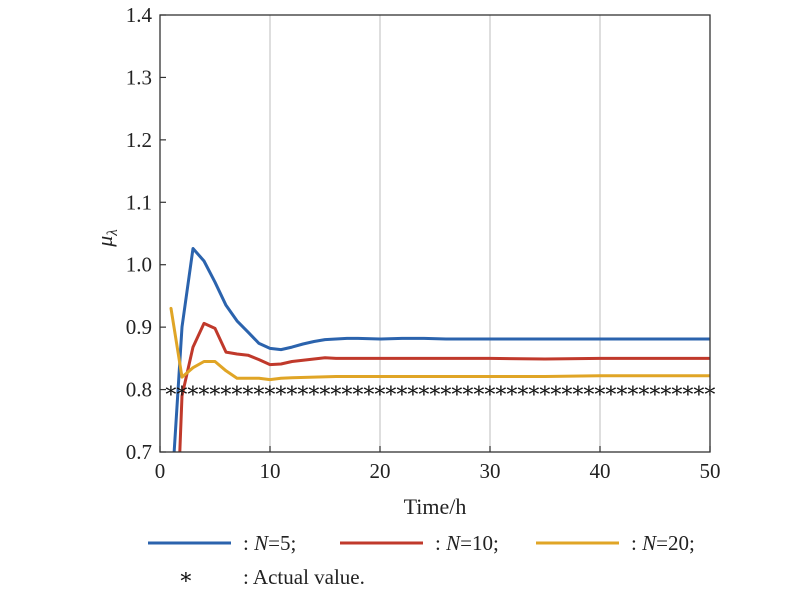  Describe the element at coordinates (139, 390) in the screenshot. I see `y-tick-label: 0.8` at that location.